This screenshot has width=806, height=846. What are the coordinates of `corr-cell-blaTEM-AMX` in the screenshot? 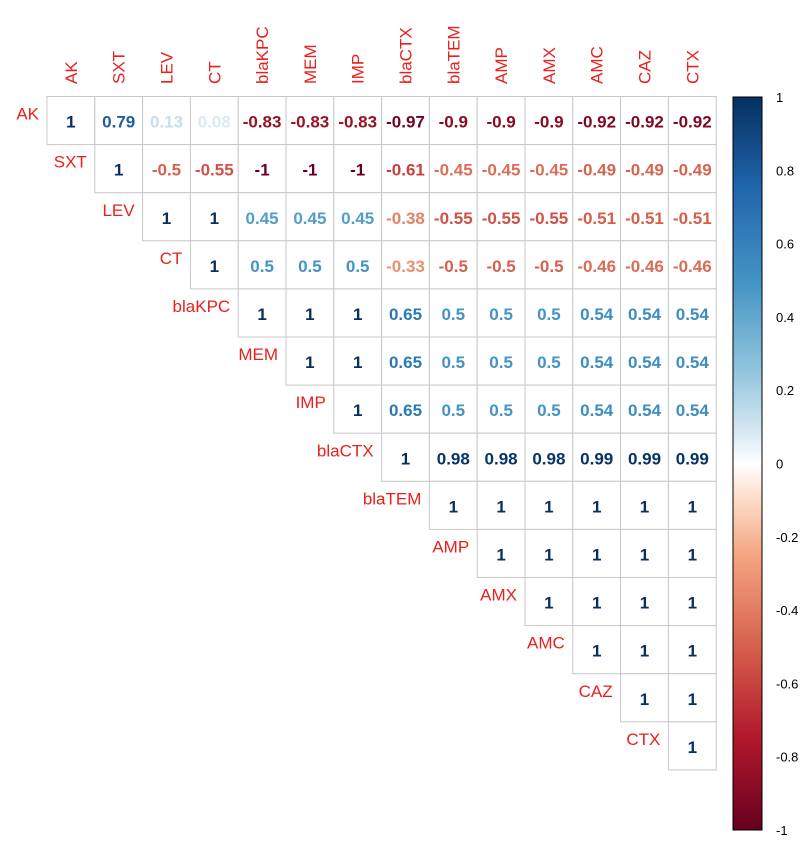 It's located at (549, 505).